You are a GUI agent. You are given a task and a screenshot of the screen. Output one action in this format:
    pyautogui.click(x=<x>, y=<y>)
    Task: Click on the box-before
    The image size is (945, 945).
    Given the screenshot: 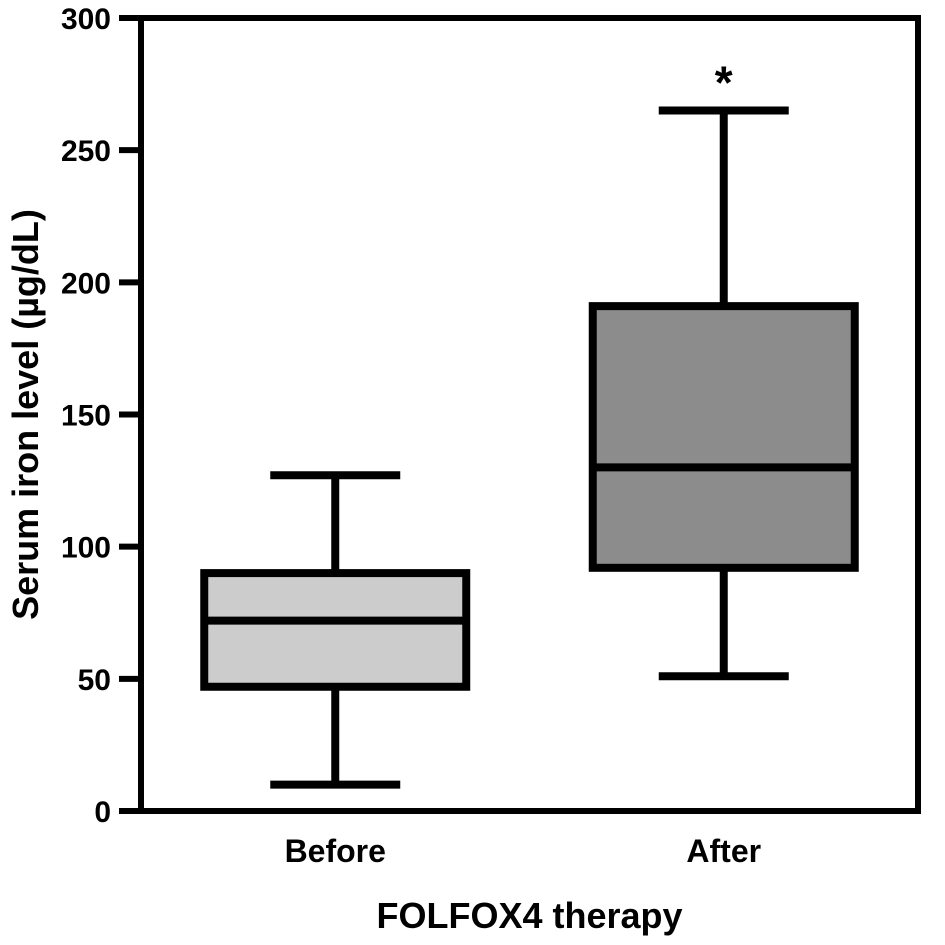 What is the action you would take?
    pyautogui.click(x=335, y=630)
    